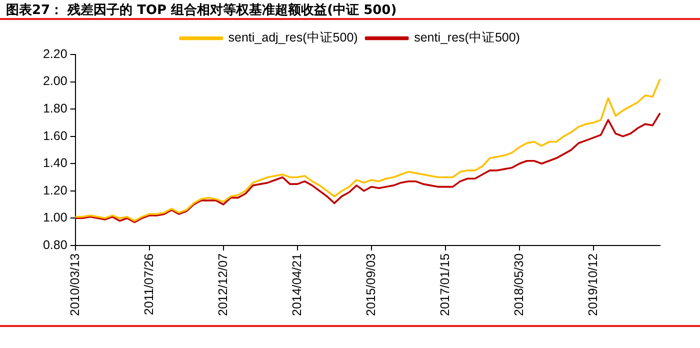  Describe the element at coordinates (445, 284) in the screenshot. I see `x-tick-label: 2017/01/15` at that location.